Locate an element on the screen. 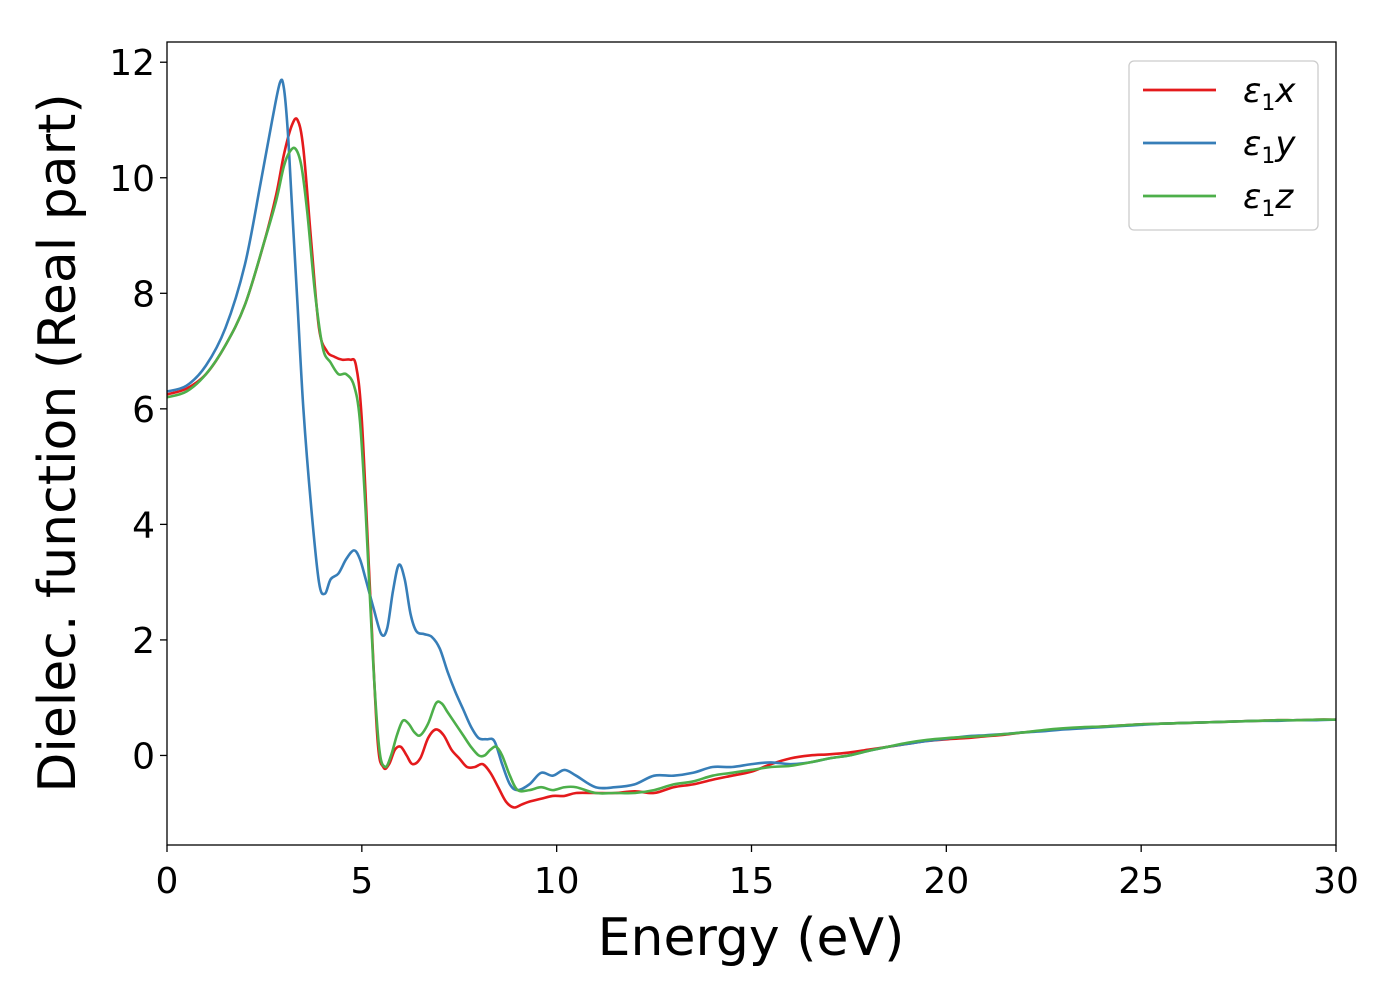 Image resolution: width=1400 pixels, height=1000 pixels. legend-box is located at coordinates (1223, 145).